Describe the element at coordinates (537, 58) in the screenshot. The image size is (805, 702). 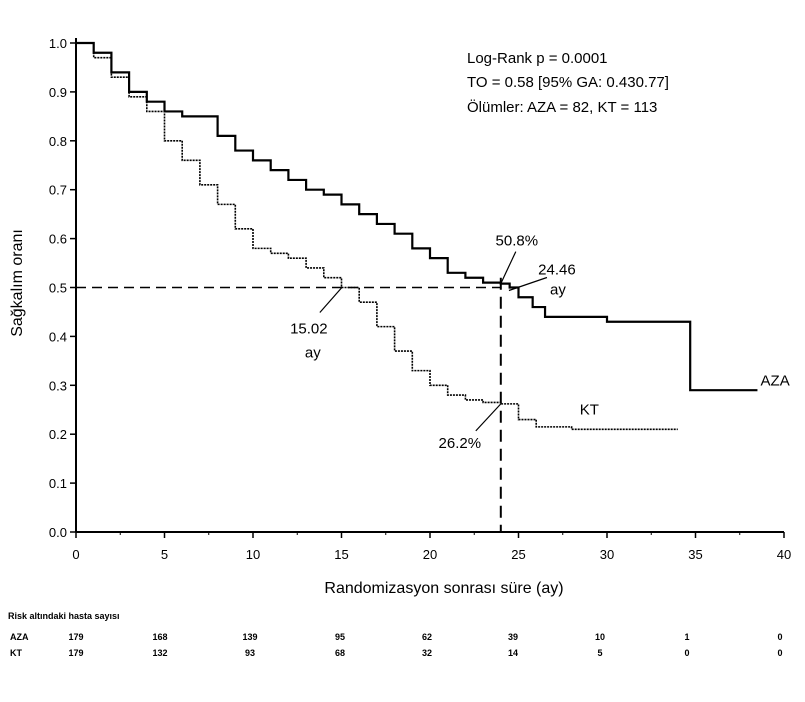
I see `stat-logrank: Log-Rank p = 0.0001` at that location.